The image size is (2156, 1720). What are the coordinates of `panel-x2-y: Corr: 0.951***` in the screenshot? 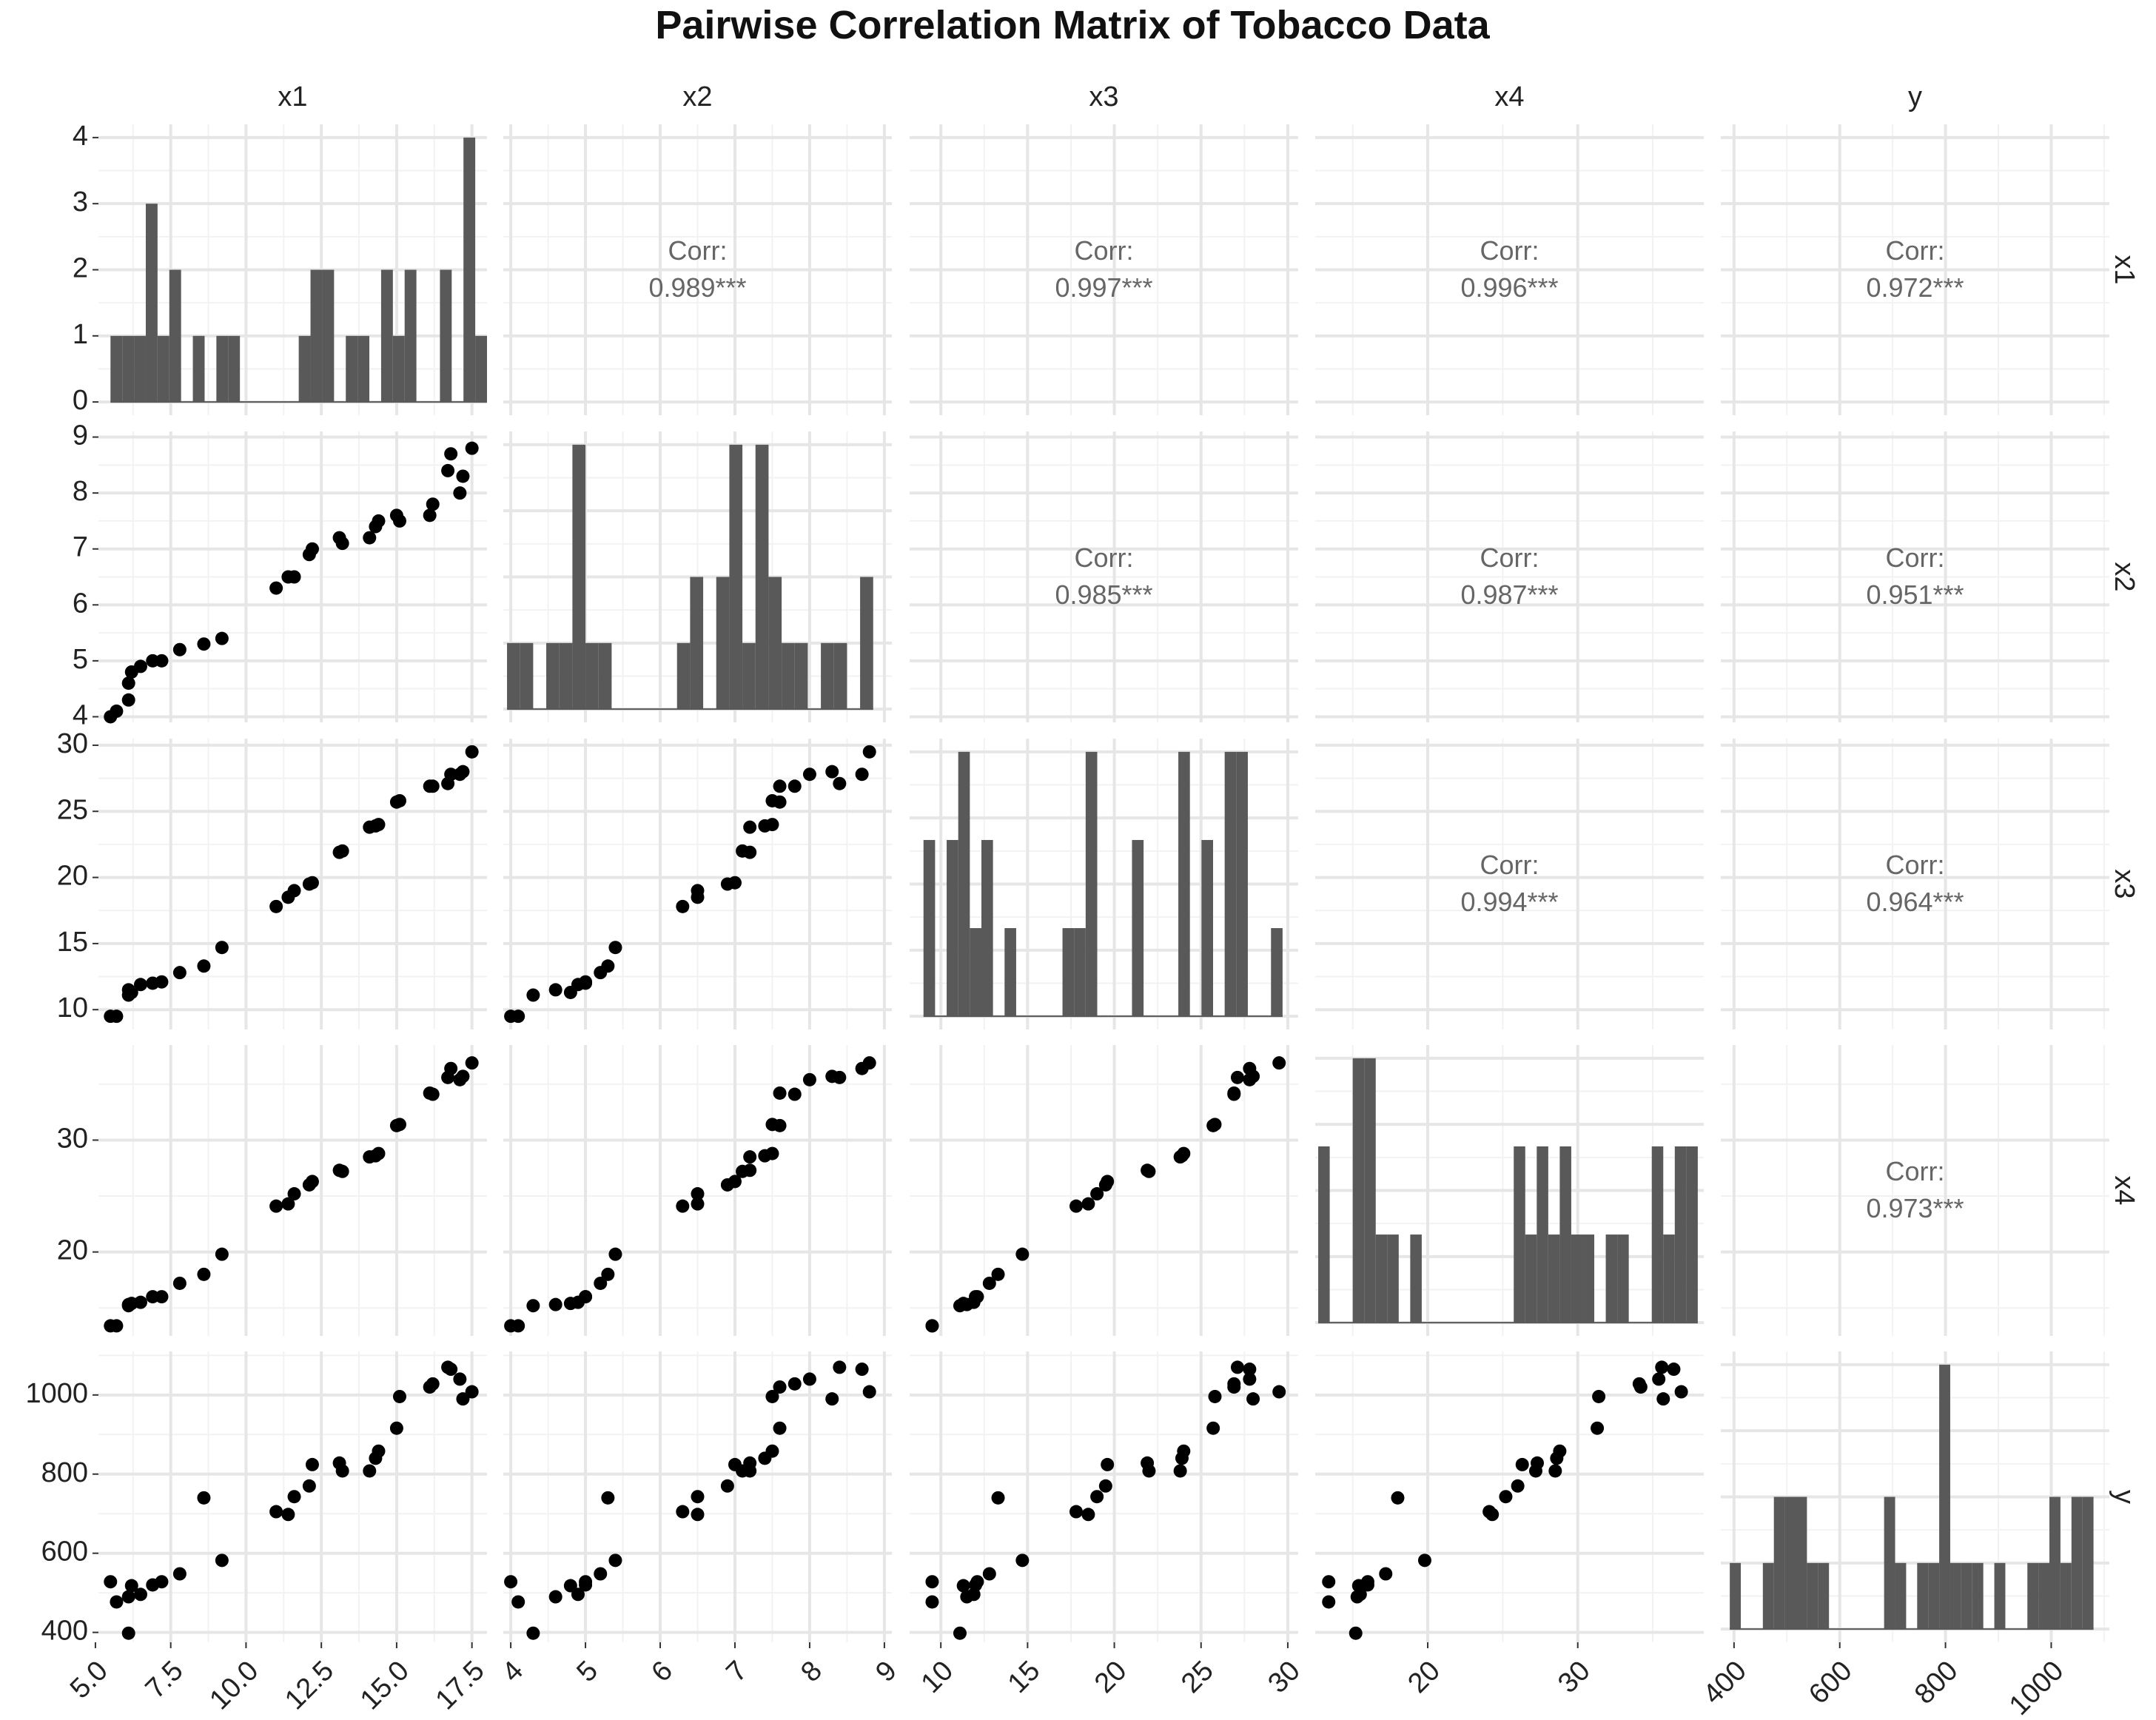 It's located at (1915, 576).